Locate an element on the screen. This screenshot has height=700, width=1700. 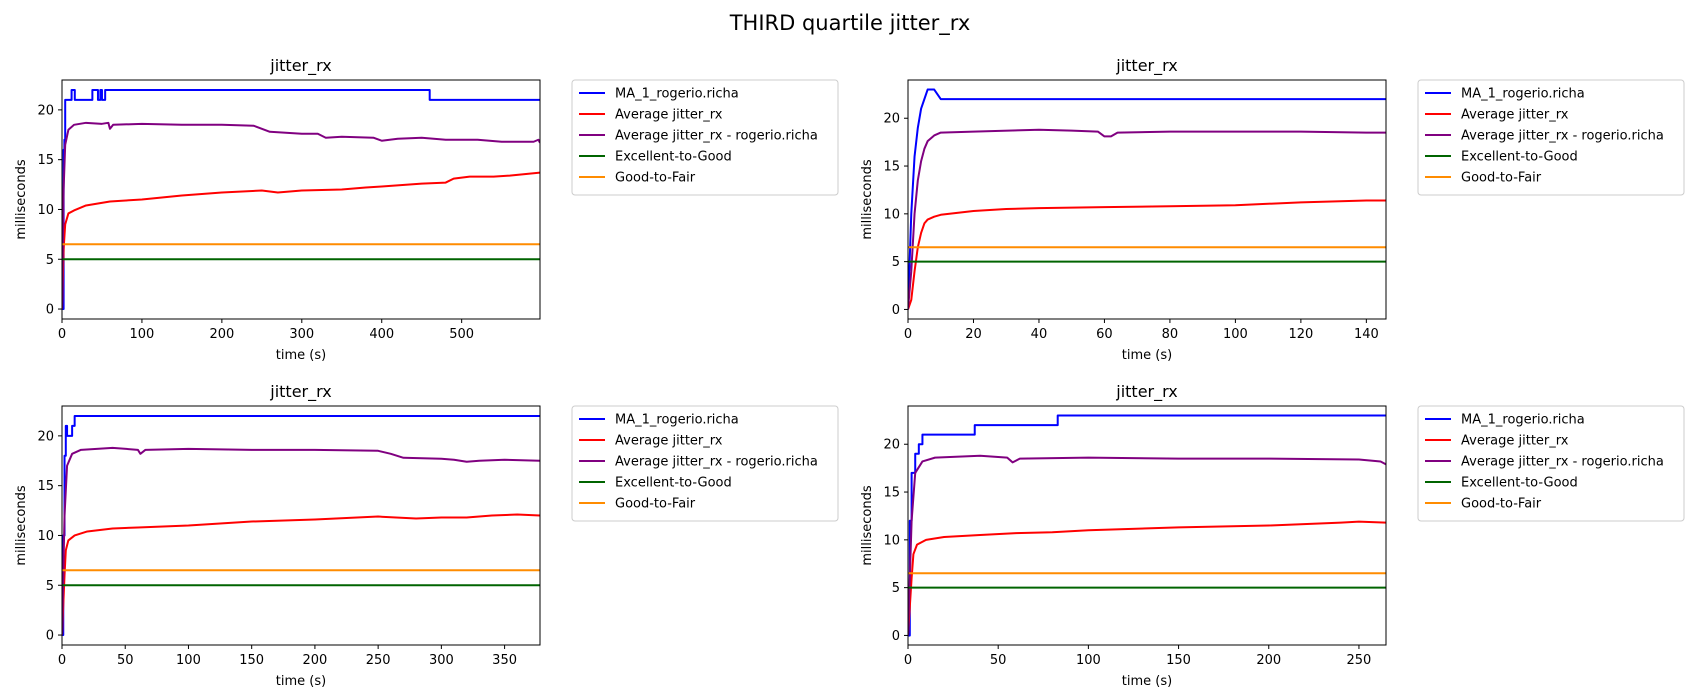
x-tick-label: 60 is located at coordinates (1104, 334).